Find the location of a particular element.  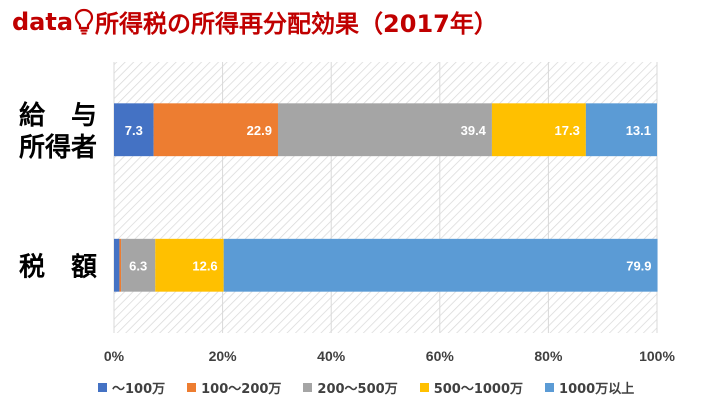

legend-item: 500～1000万 is located at coordinates (471, 387).